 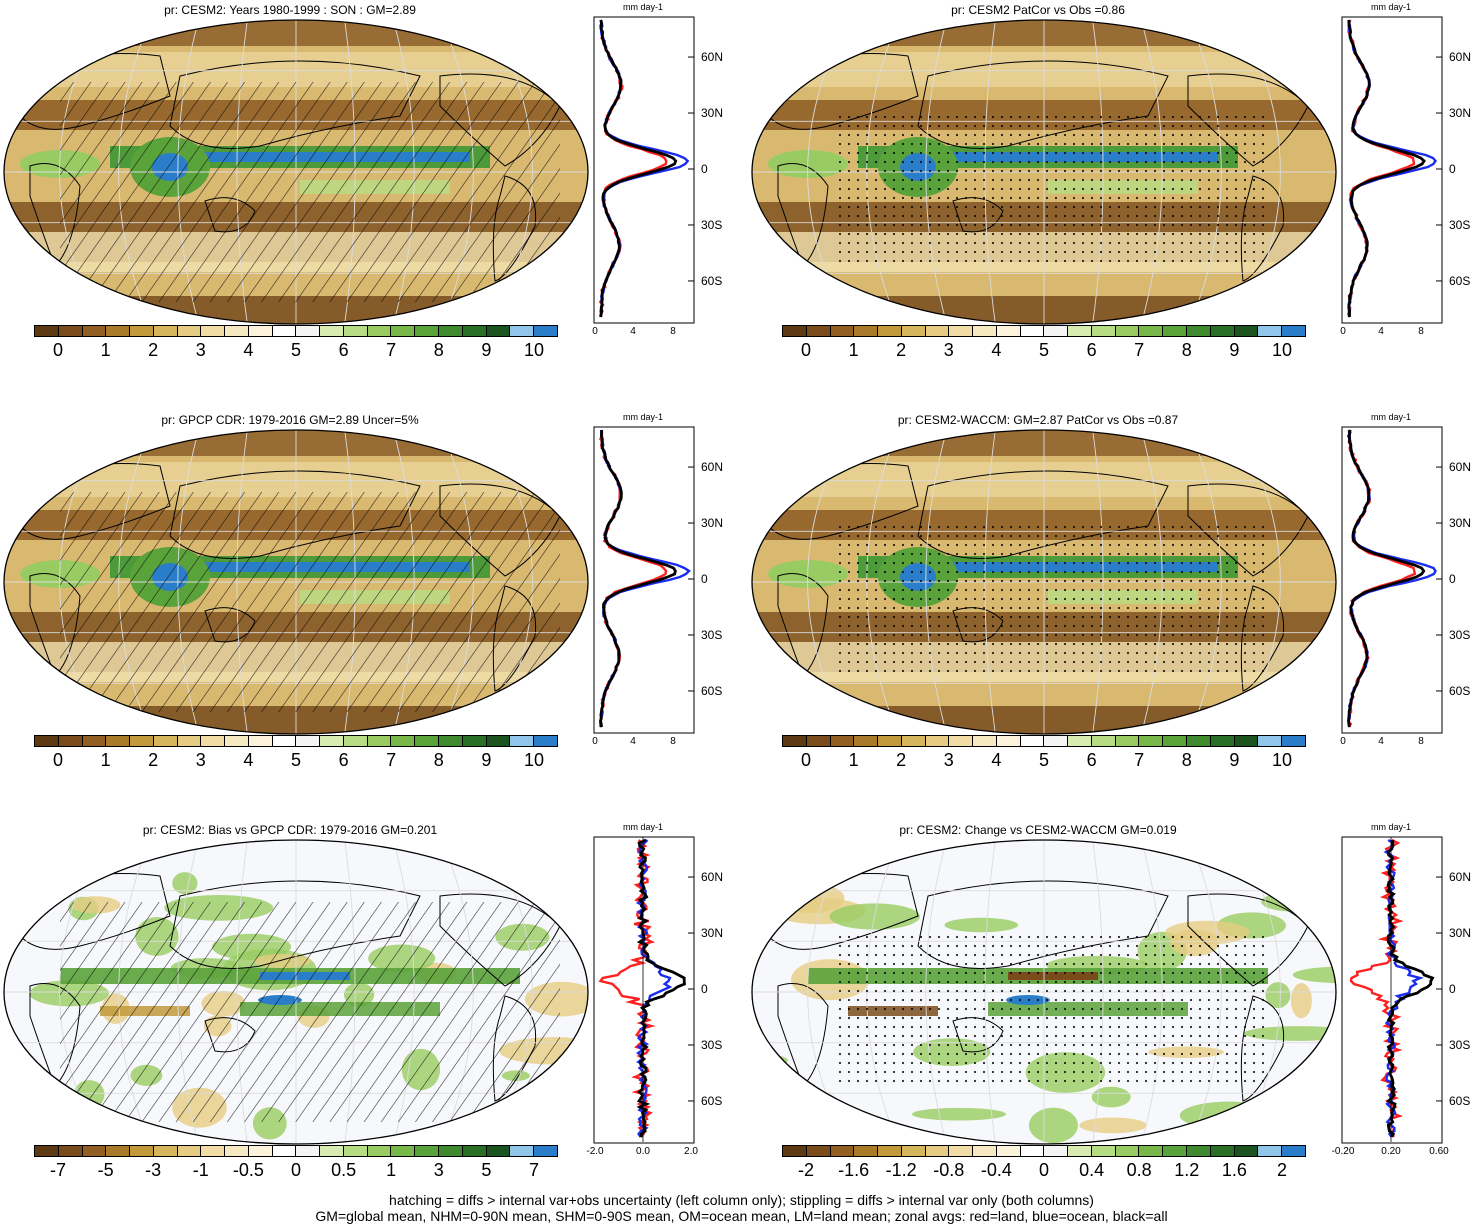 What do you see at coordinates (1139, 1170) in the screenshot?
I see `colorbar-tick-label: 0.8` at bounding box center [1139, 1170].